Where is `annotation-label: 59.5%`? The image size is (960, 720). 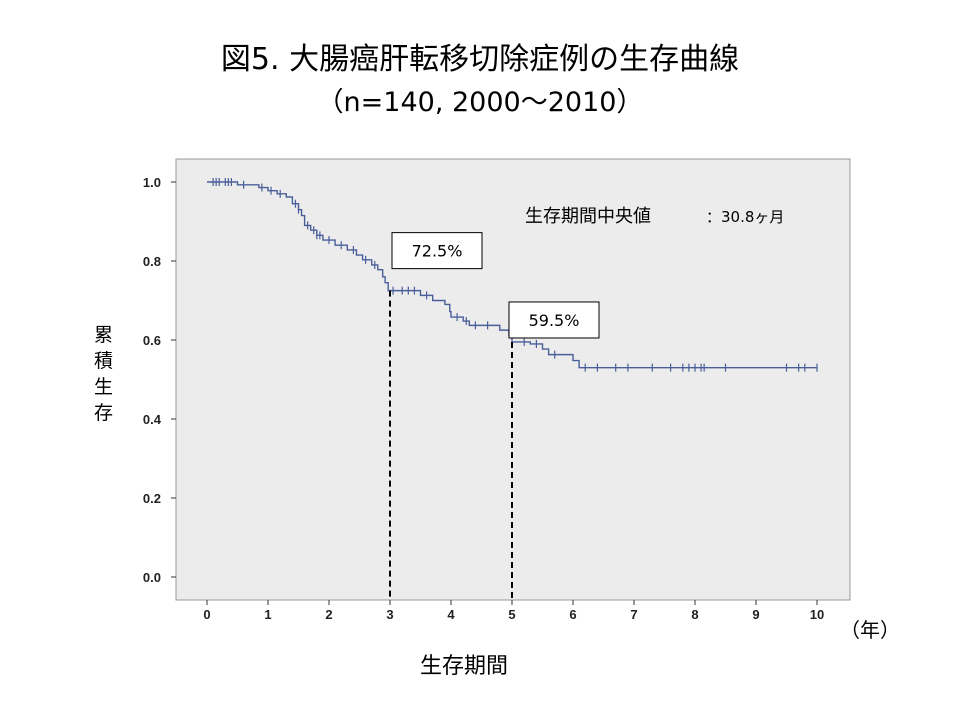
annotation-label: 59.5% is located at coordinates (554, 320).